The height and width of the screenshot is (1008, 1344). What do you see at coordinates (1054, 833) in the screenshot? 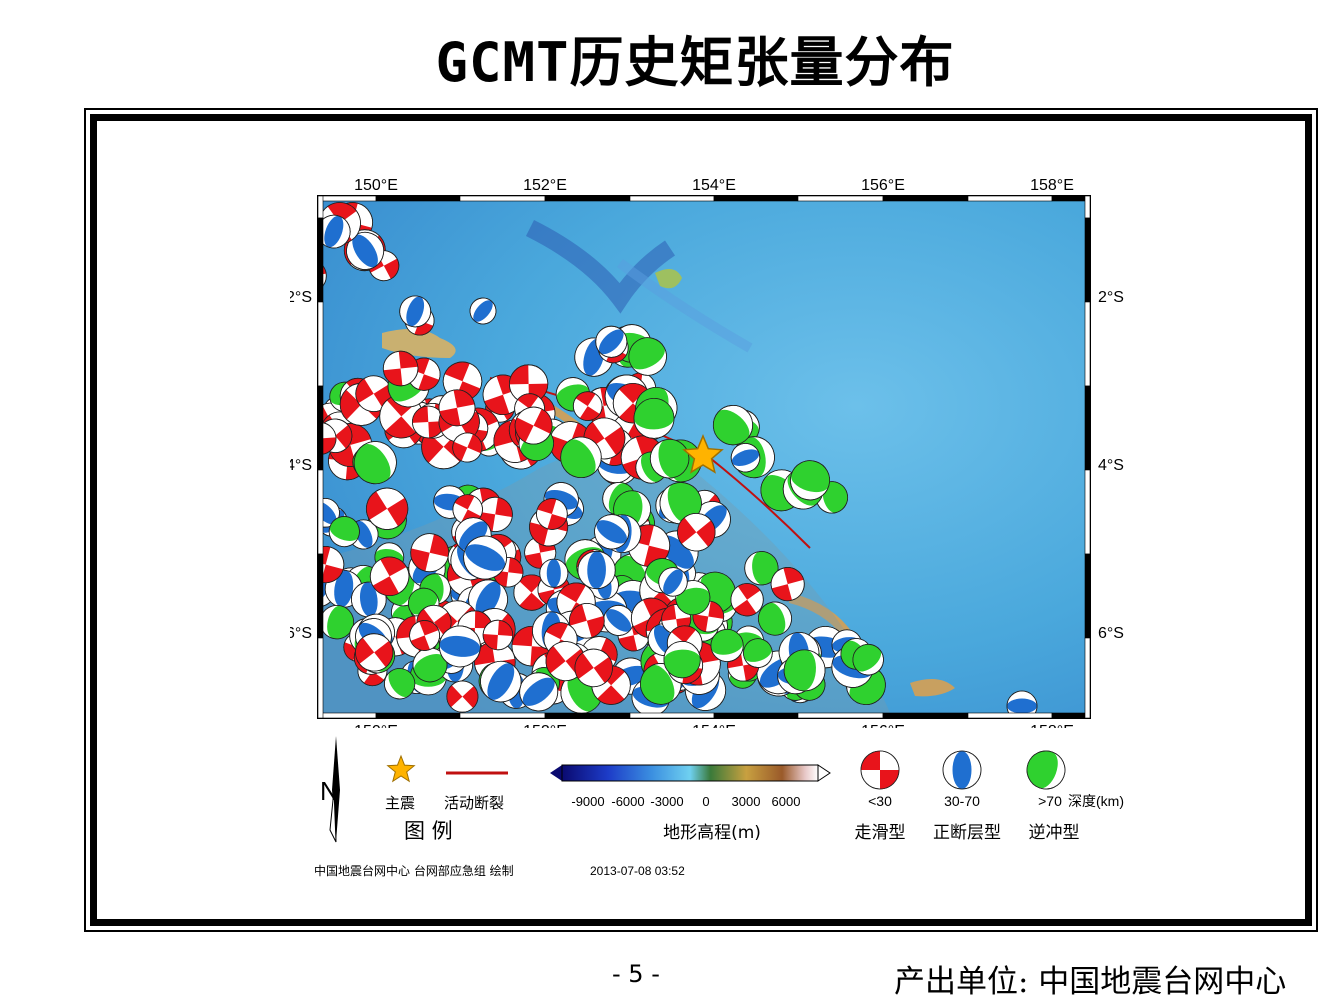
I see `mech-label-thrust: 逆冲型` at bounding box center [1054, 833].